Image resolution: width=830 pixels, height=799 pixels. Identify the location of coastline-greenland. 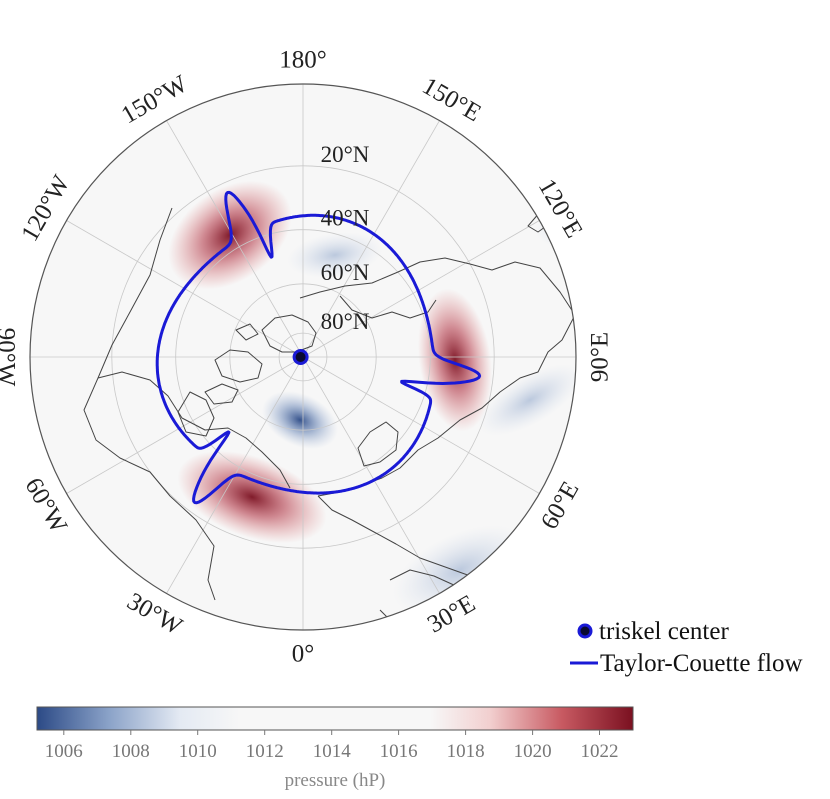
(289, 333).